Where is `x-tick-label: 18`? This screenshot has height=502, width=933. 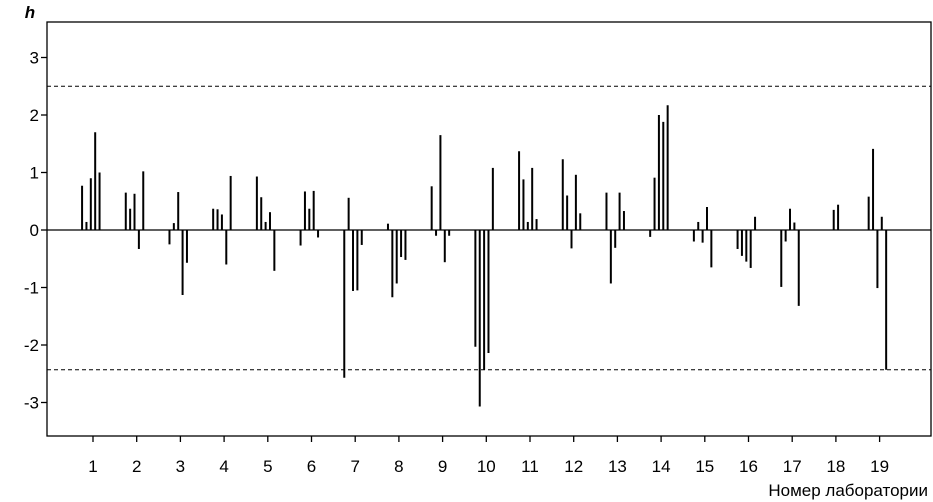
x-tick-label: 18 is located at coordinates (835, 466).